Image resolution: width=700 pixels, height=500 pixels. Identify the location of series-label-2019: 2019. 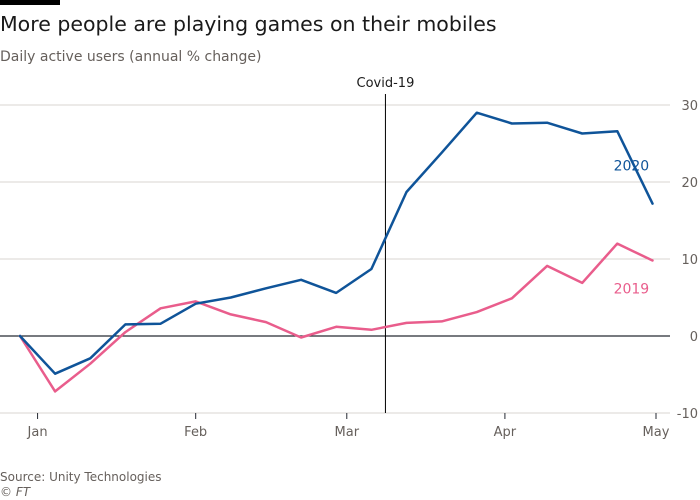
(632, 290).